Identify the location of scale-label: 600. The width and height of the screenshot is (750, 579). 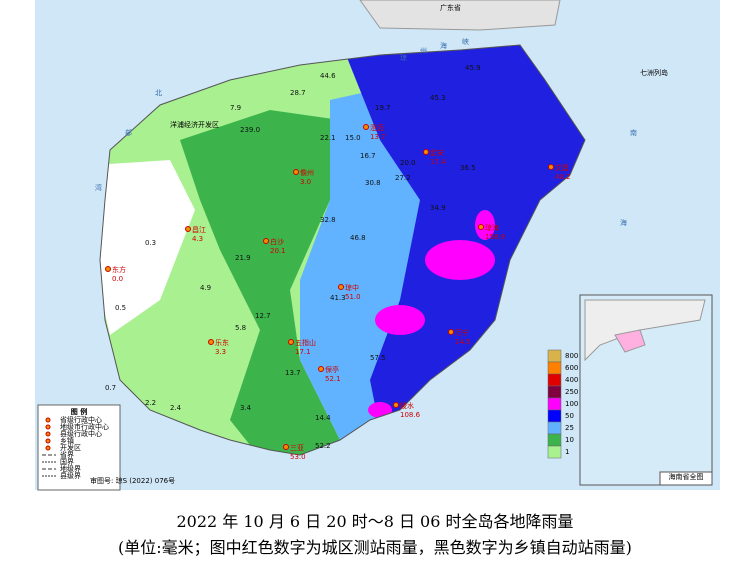
(571, 368).